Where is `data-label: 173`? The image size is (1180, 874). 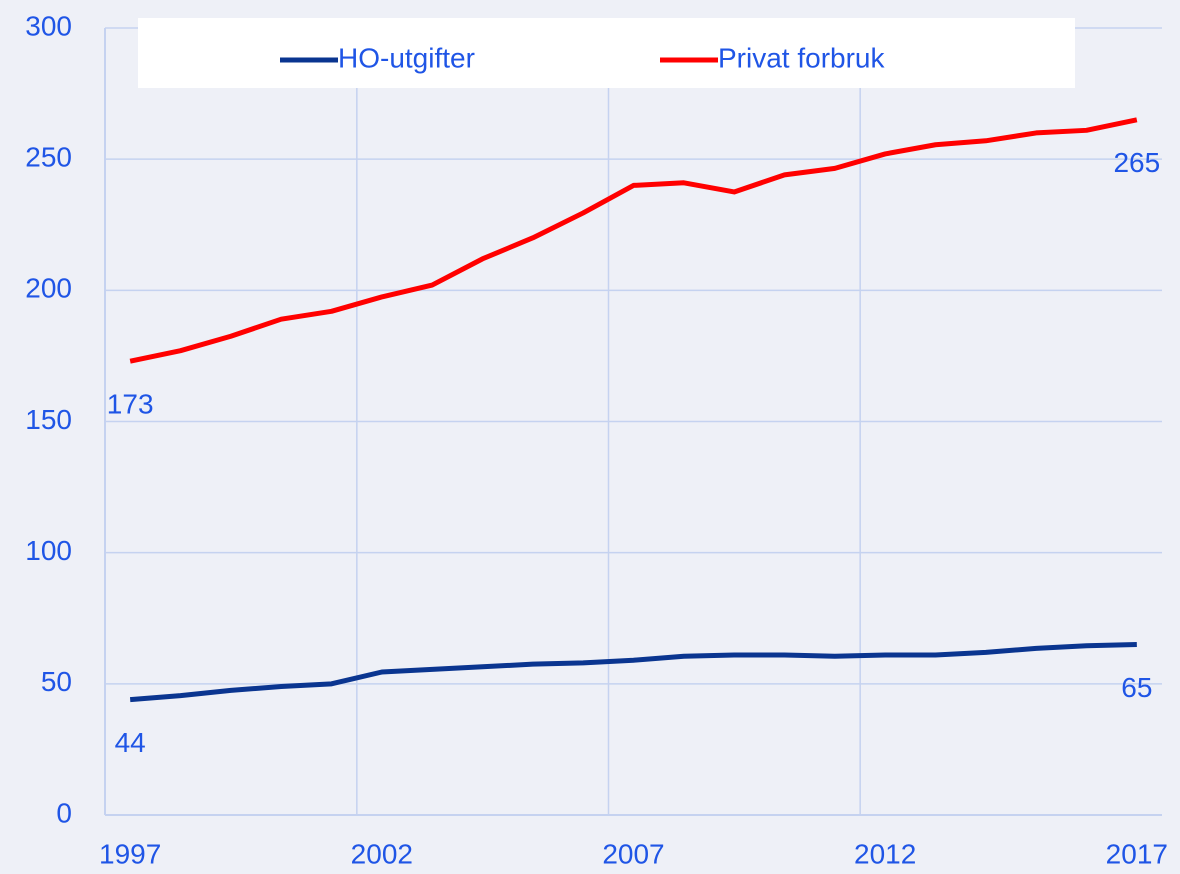
data-label: 173 is located at coordinates (130, 404).